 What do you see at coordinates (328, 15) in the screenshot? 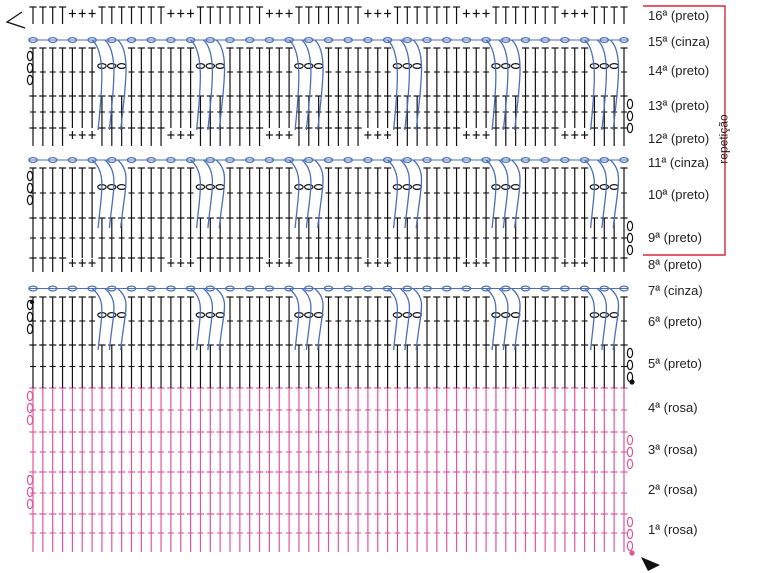
I see `row-16-stitches` at bounding box center [328, 15].